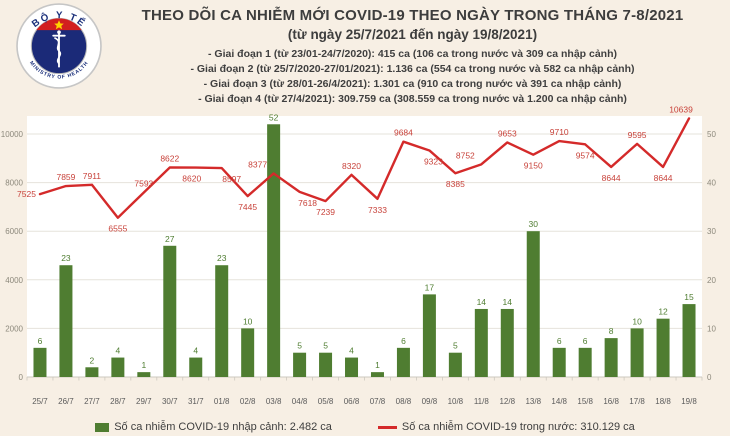 Image resolution: width=730 pixels, height=436 pixels. What do you see at coordinates (387, 427) in the screenshot?
I see `legend-line-swatch-icon` at bounding box center [387, 427].